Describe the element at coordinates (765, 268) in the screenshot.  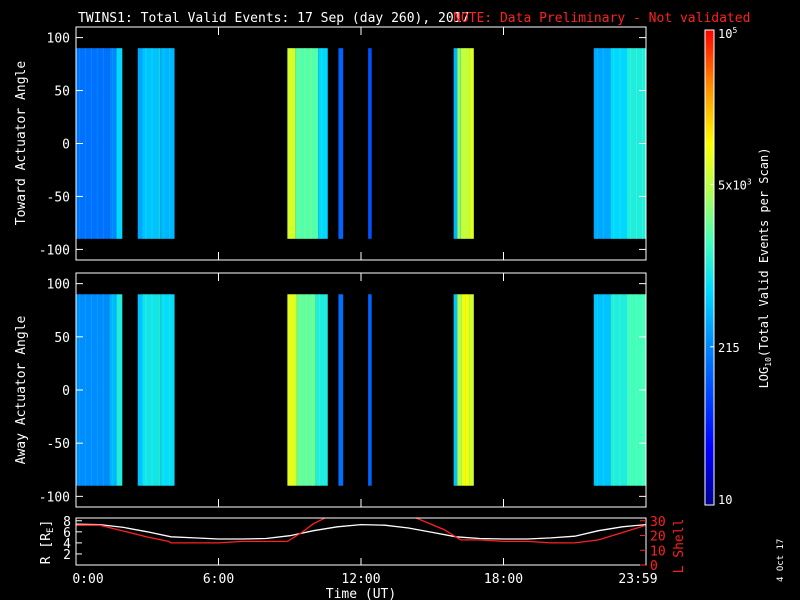
I see `colorbar-label: LOG10(Total Valid Events per Scan)` at that location.